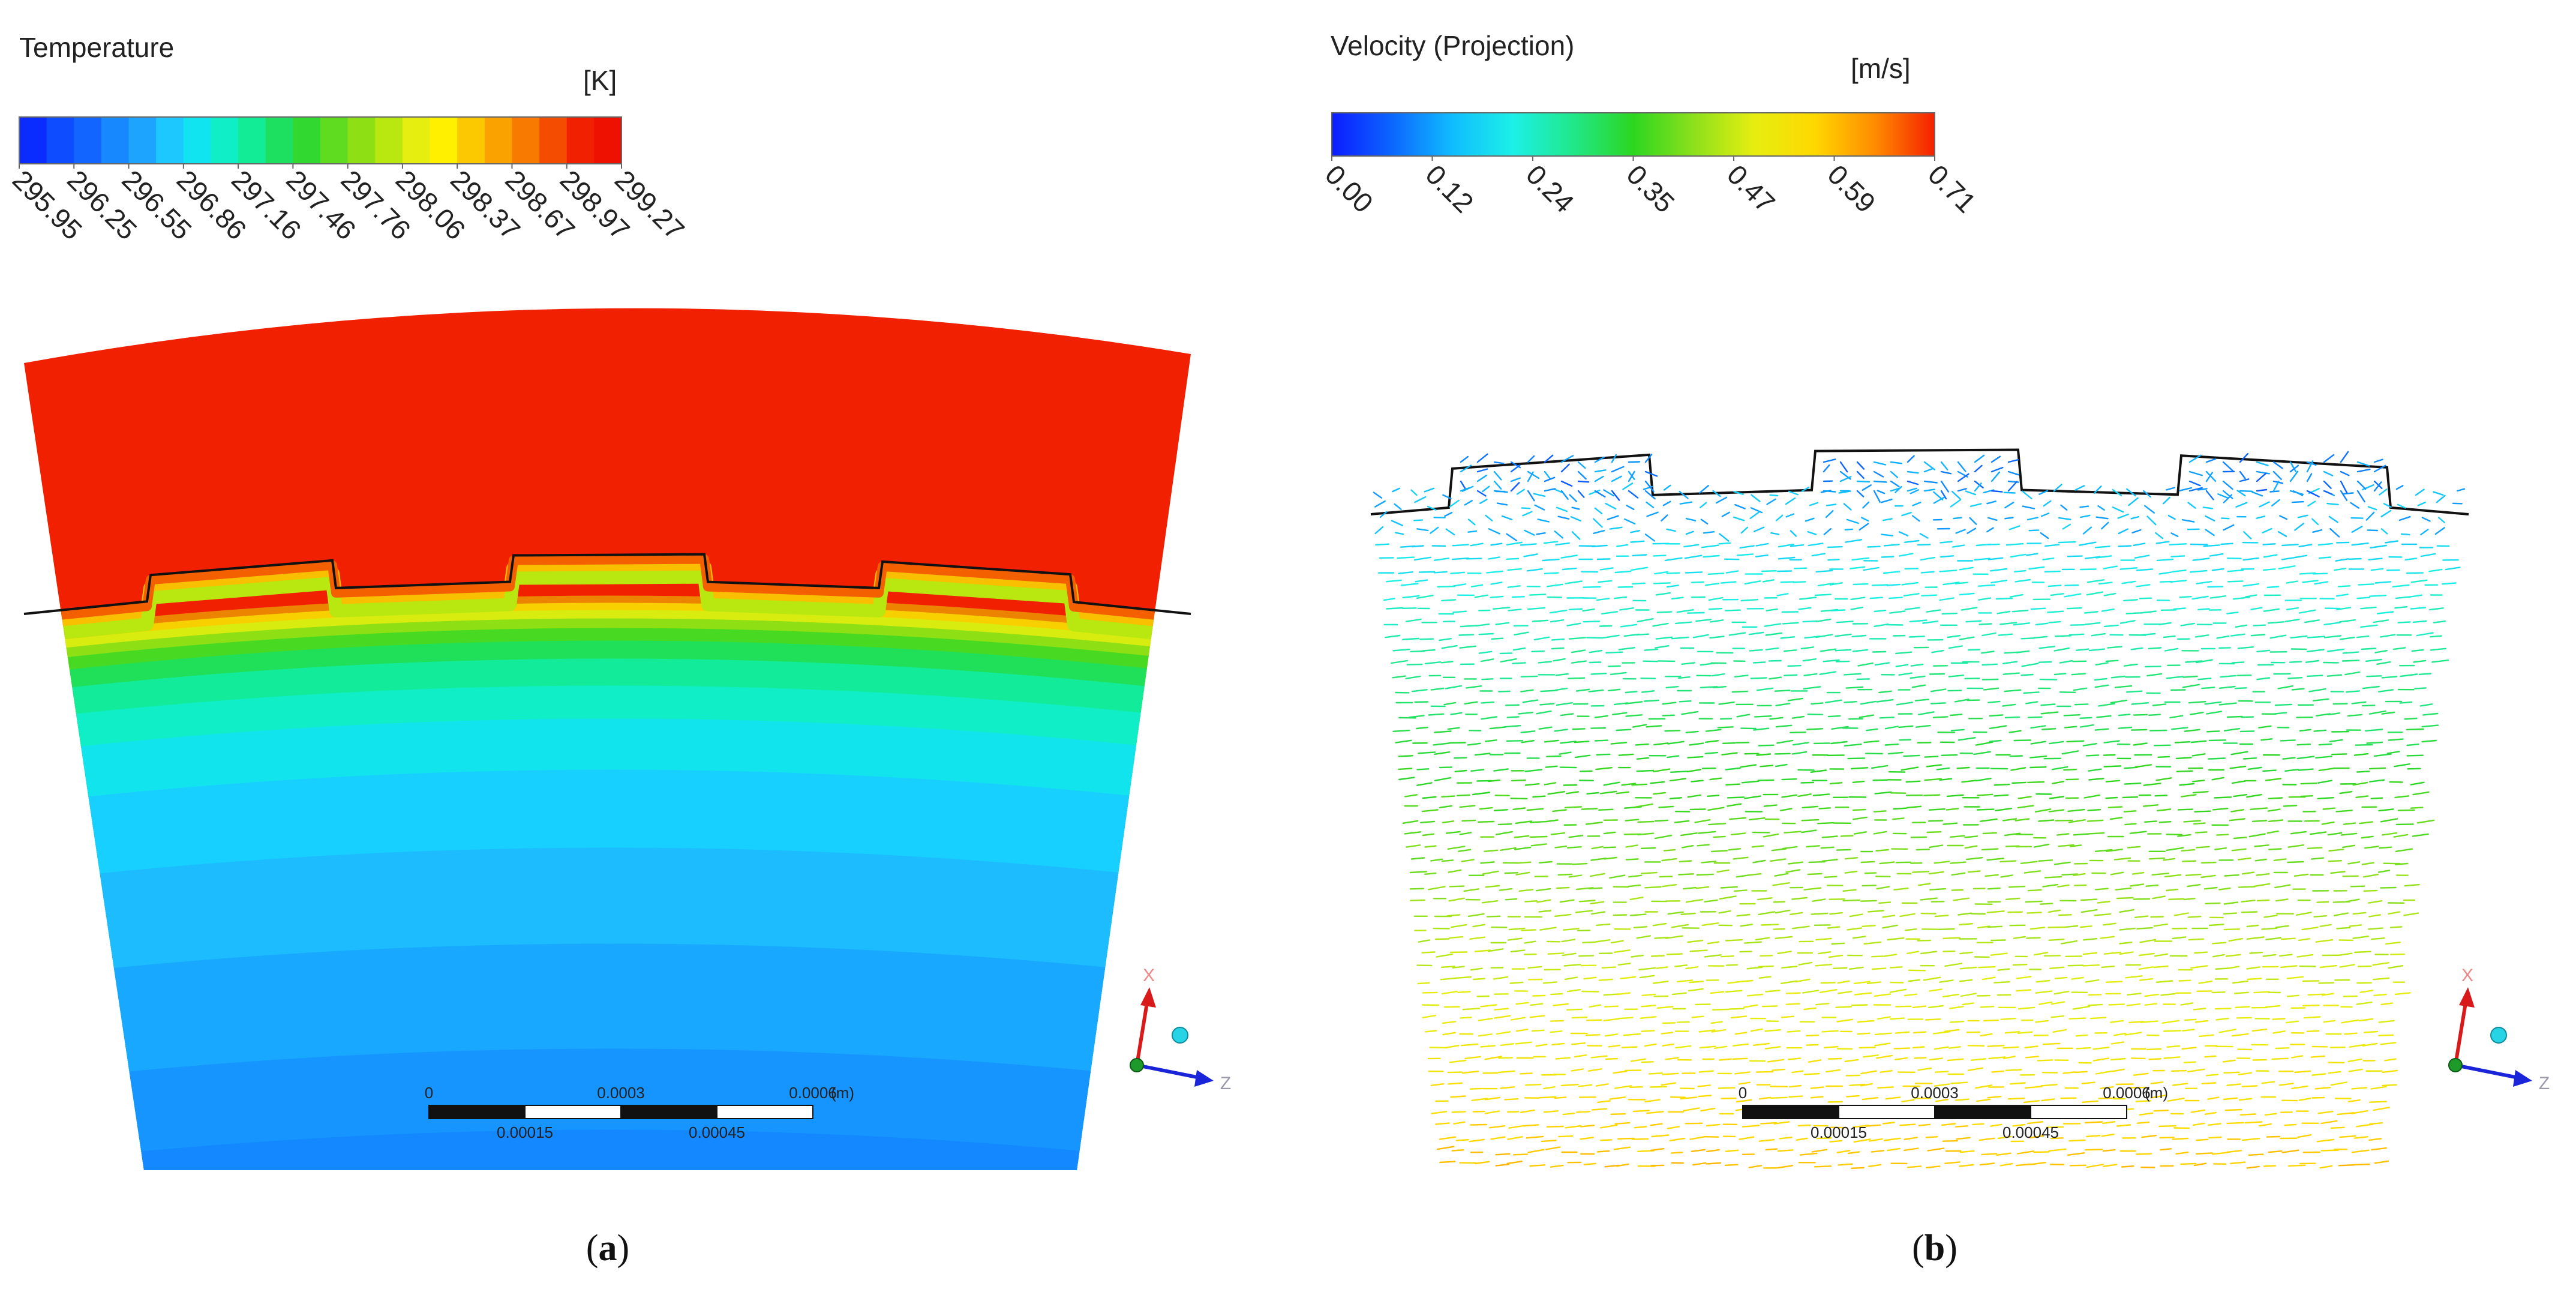 The width and height of the screenshot is (2576, 1289). What do you see at coordinates (600, 80) in the screenshot?
I see `temperature-unit: [K]` at bounding box center [600, 80].